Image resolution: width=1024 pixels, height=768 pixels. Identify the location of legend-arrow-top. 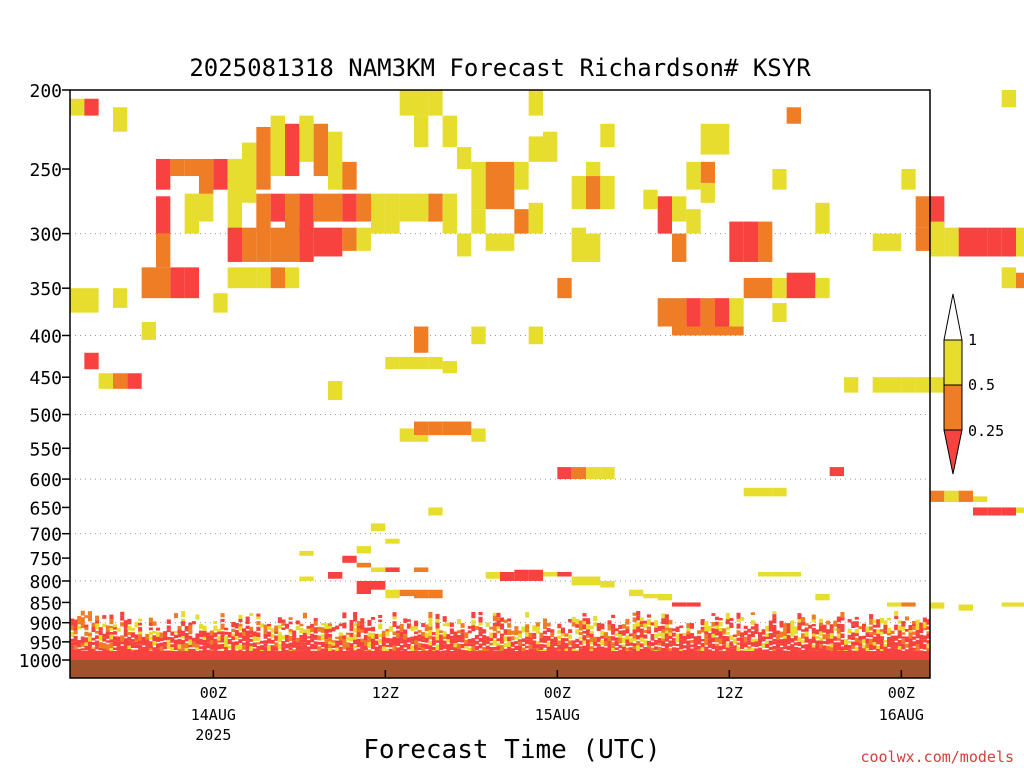
(953, 317).